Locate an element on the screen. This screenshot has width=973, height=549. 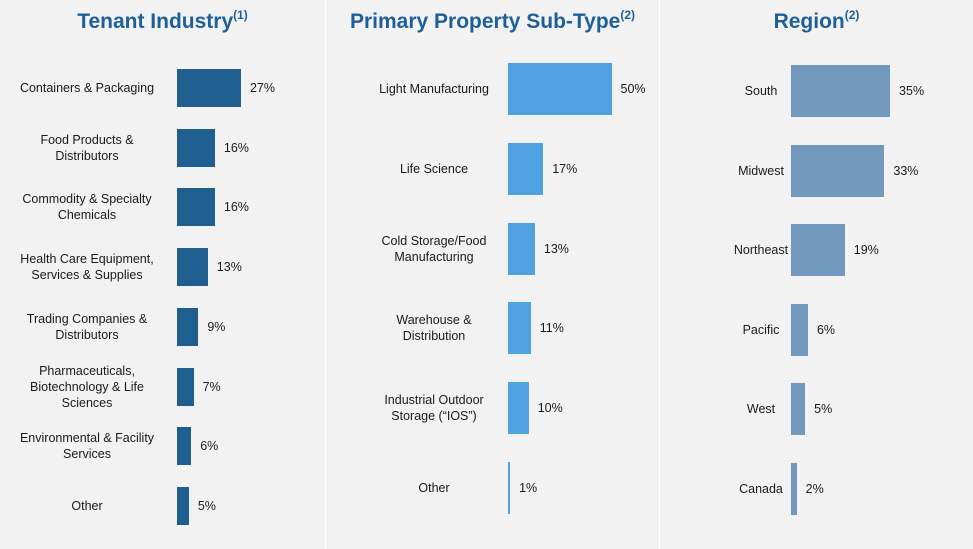
value-label: 2% is located at coordinates (814, 489).